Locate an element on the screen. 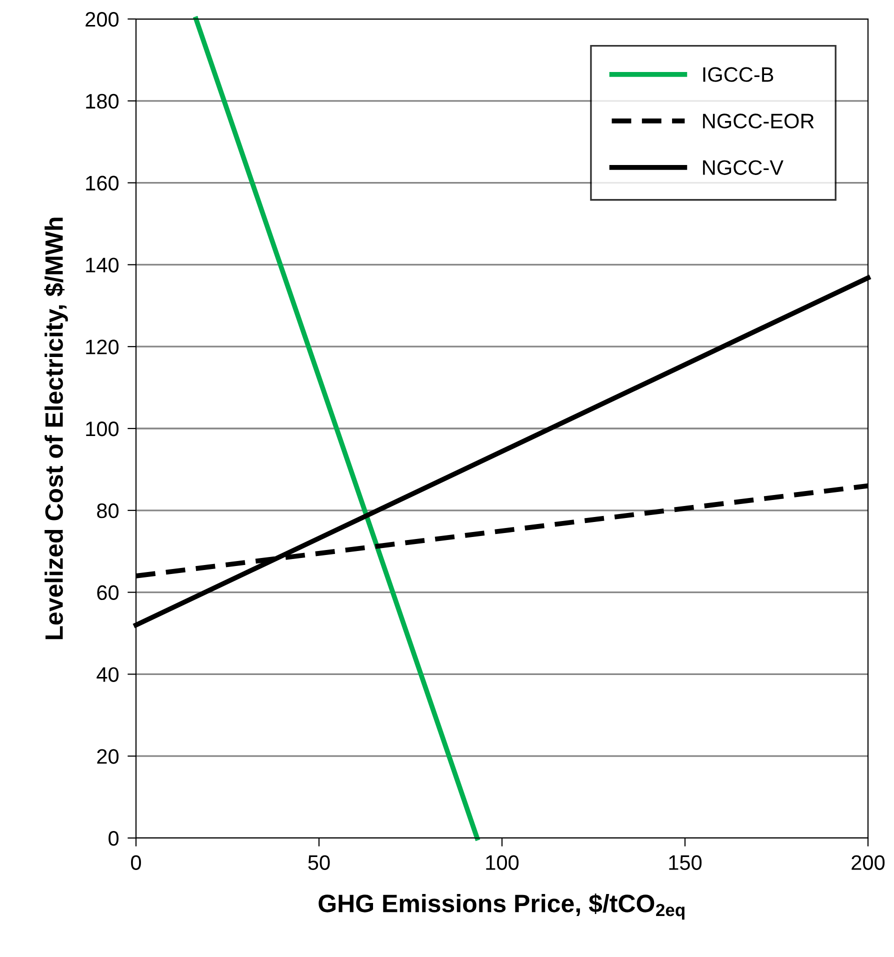 Image resolution: width=894 pixels, height=957 pixels. x-tick-label: 50 is located at coordinates (319, 862).